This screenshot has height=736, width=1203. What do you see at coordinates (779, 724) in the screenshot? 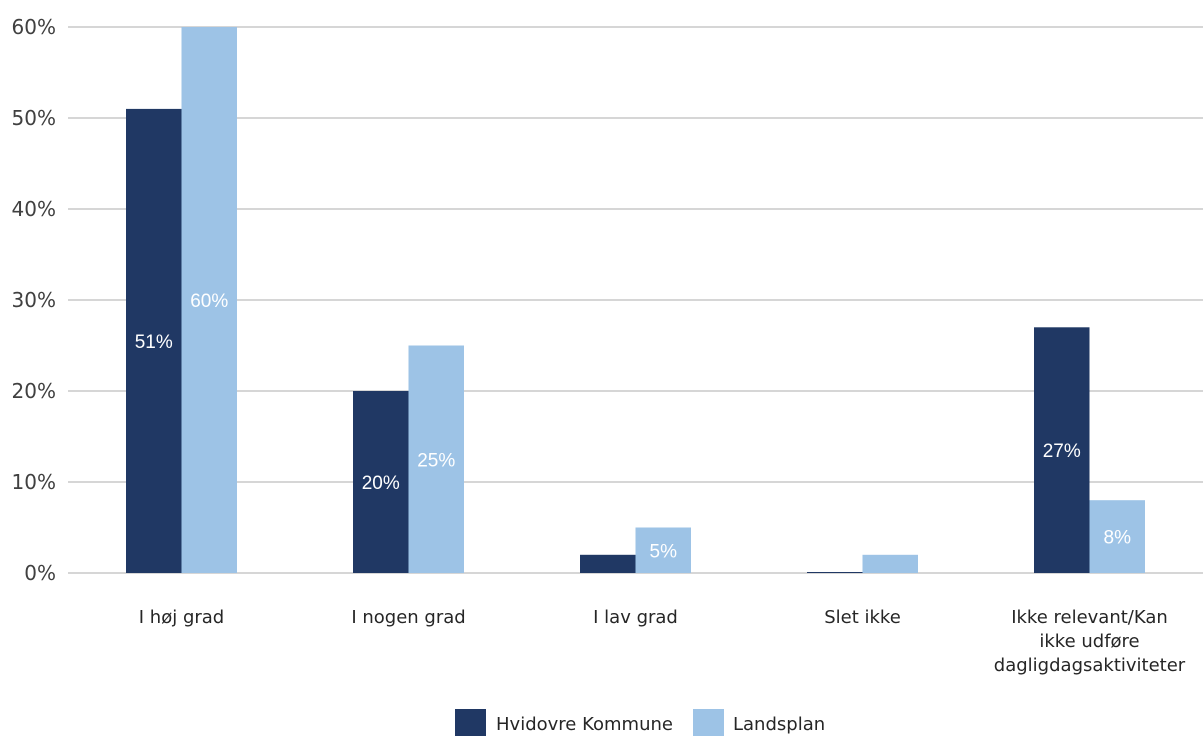
I see `legend-label: Landsplan` at bounding box center [779, 724].